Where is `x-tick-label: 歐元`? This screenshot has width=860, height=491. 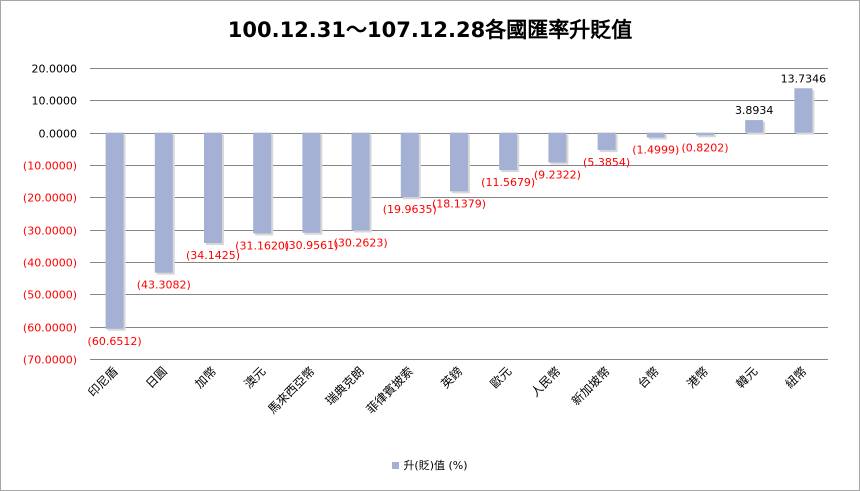
x-tick-label: 歐元 is located at coordinates (501, 378).